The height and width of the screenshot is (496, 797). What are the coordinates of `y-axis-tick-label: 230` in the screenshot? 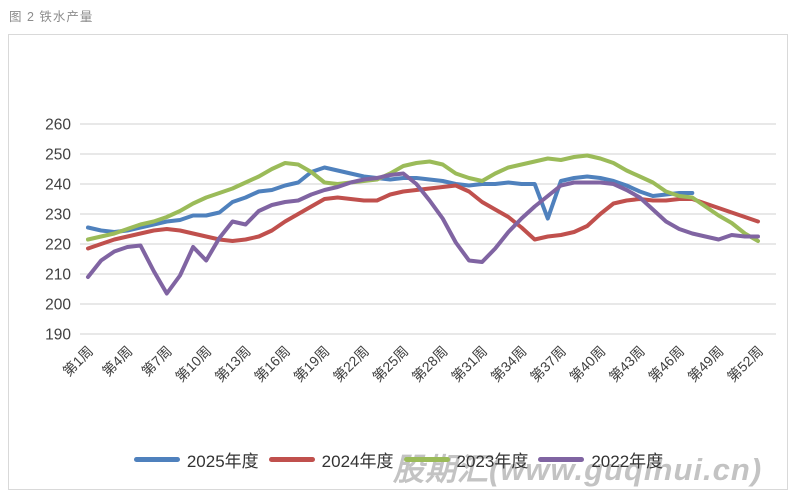 It's located at (58, 215).